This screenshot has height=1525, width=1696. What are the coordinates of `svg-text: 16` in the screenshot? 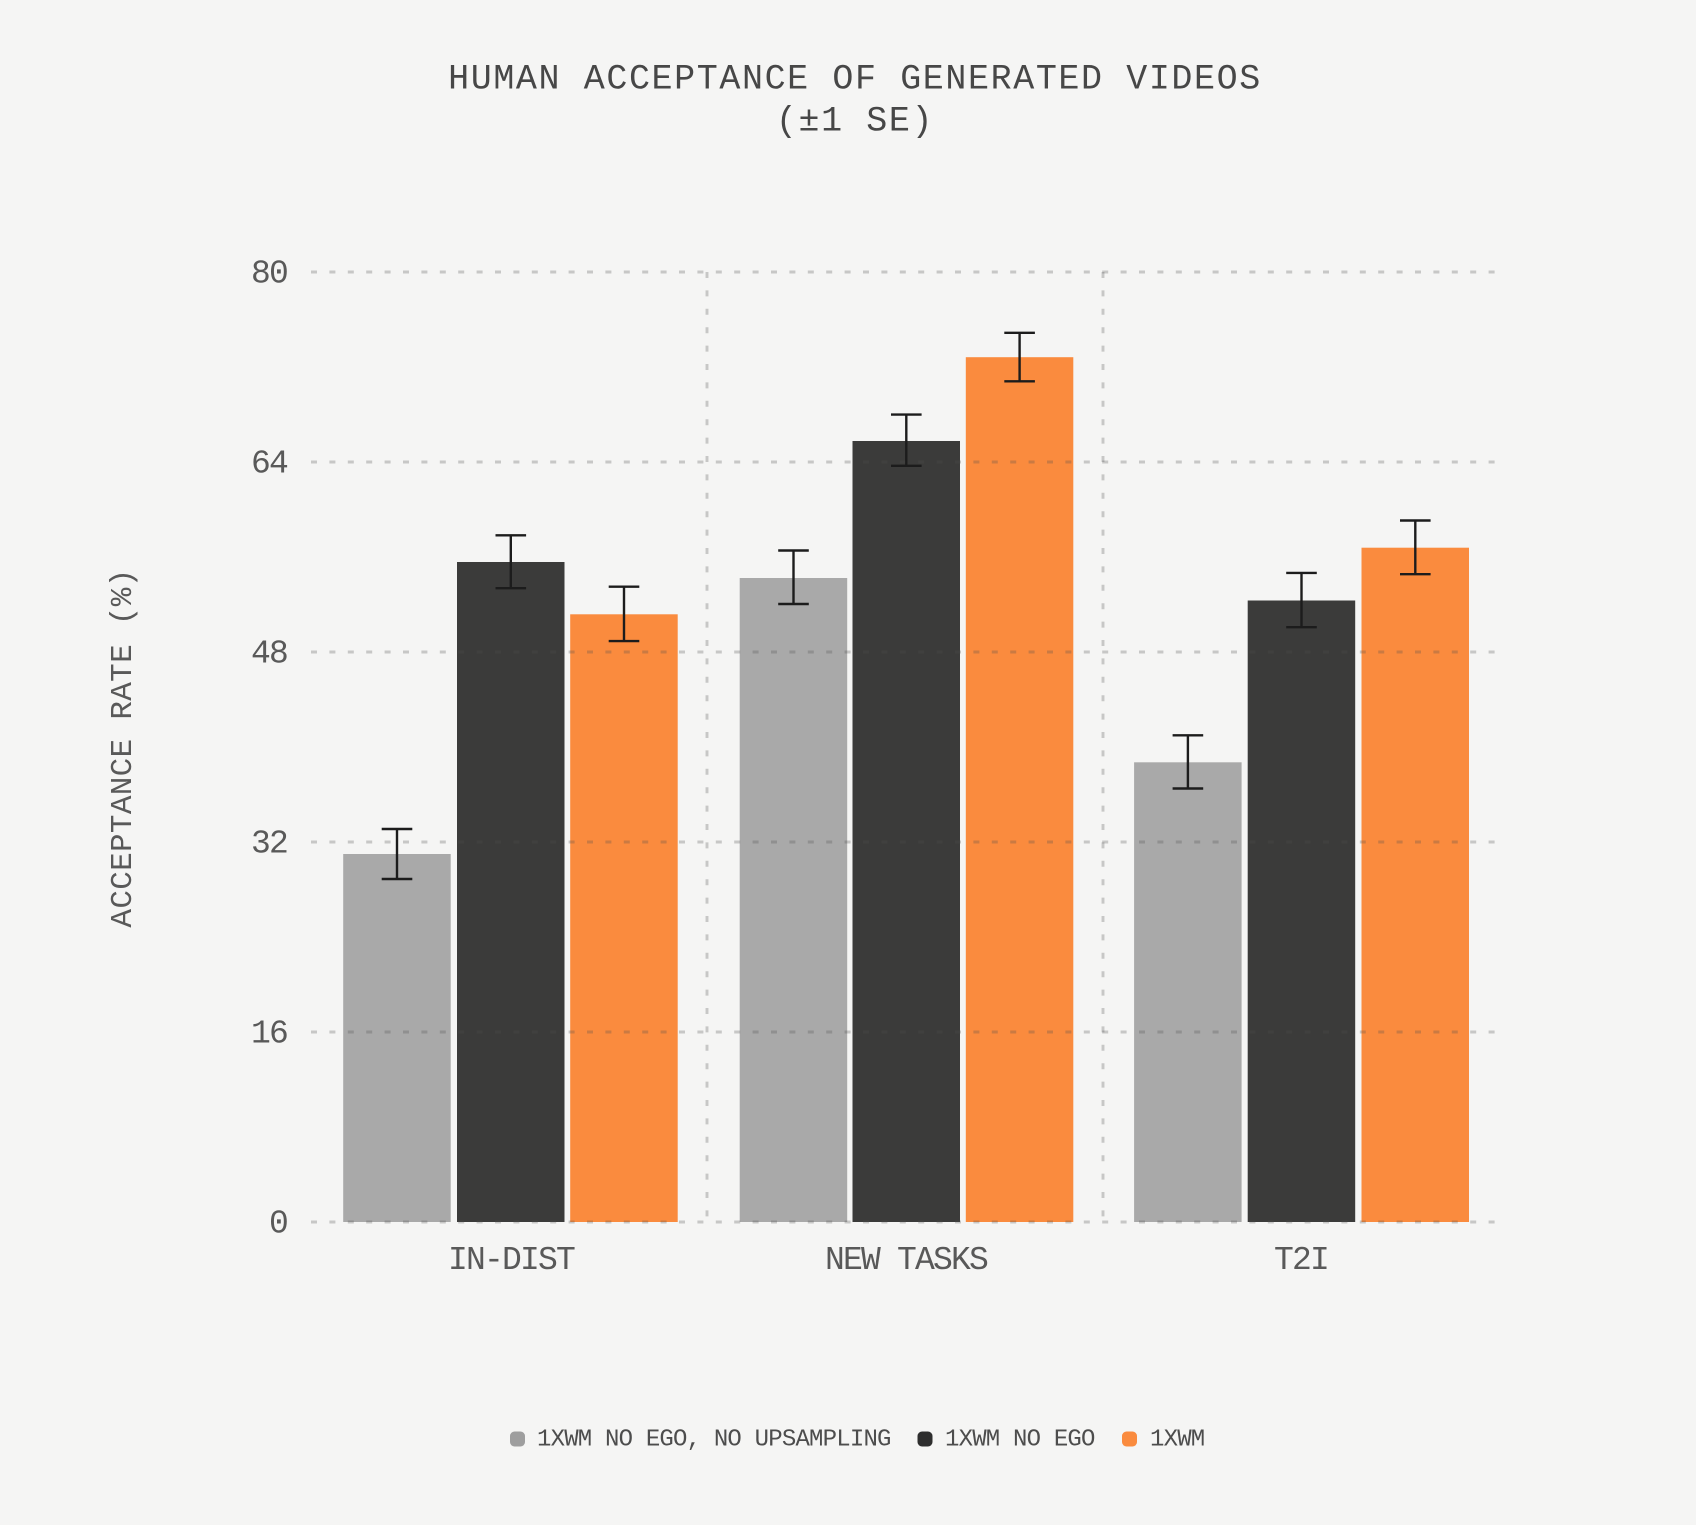 It's located at (269, 1033).